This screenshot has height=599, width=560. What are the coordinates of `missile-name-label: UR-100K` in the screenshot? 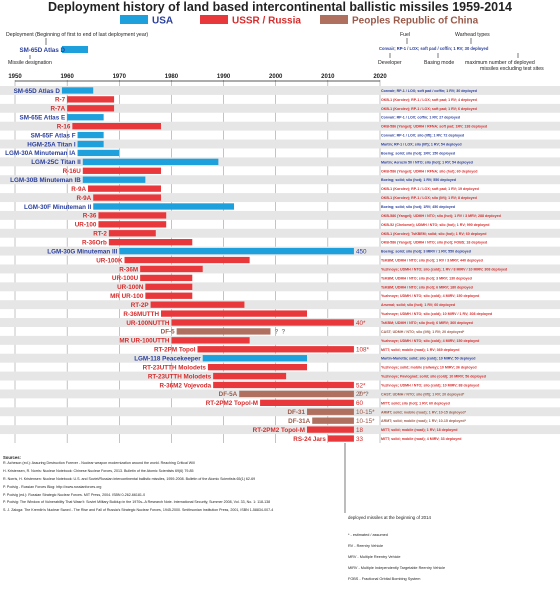 It's located at (109, 260).